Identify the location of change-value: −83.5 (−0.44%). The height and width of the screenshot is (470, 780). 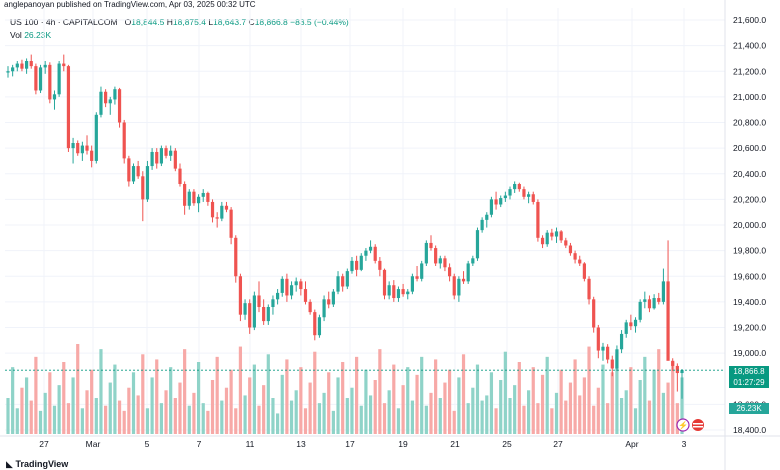
(319, 22).